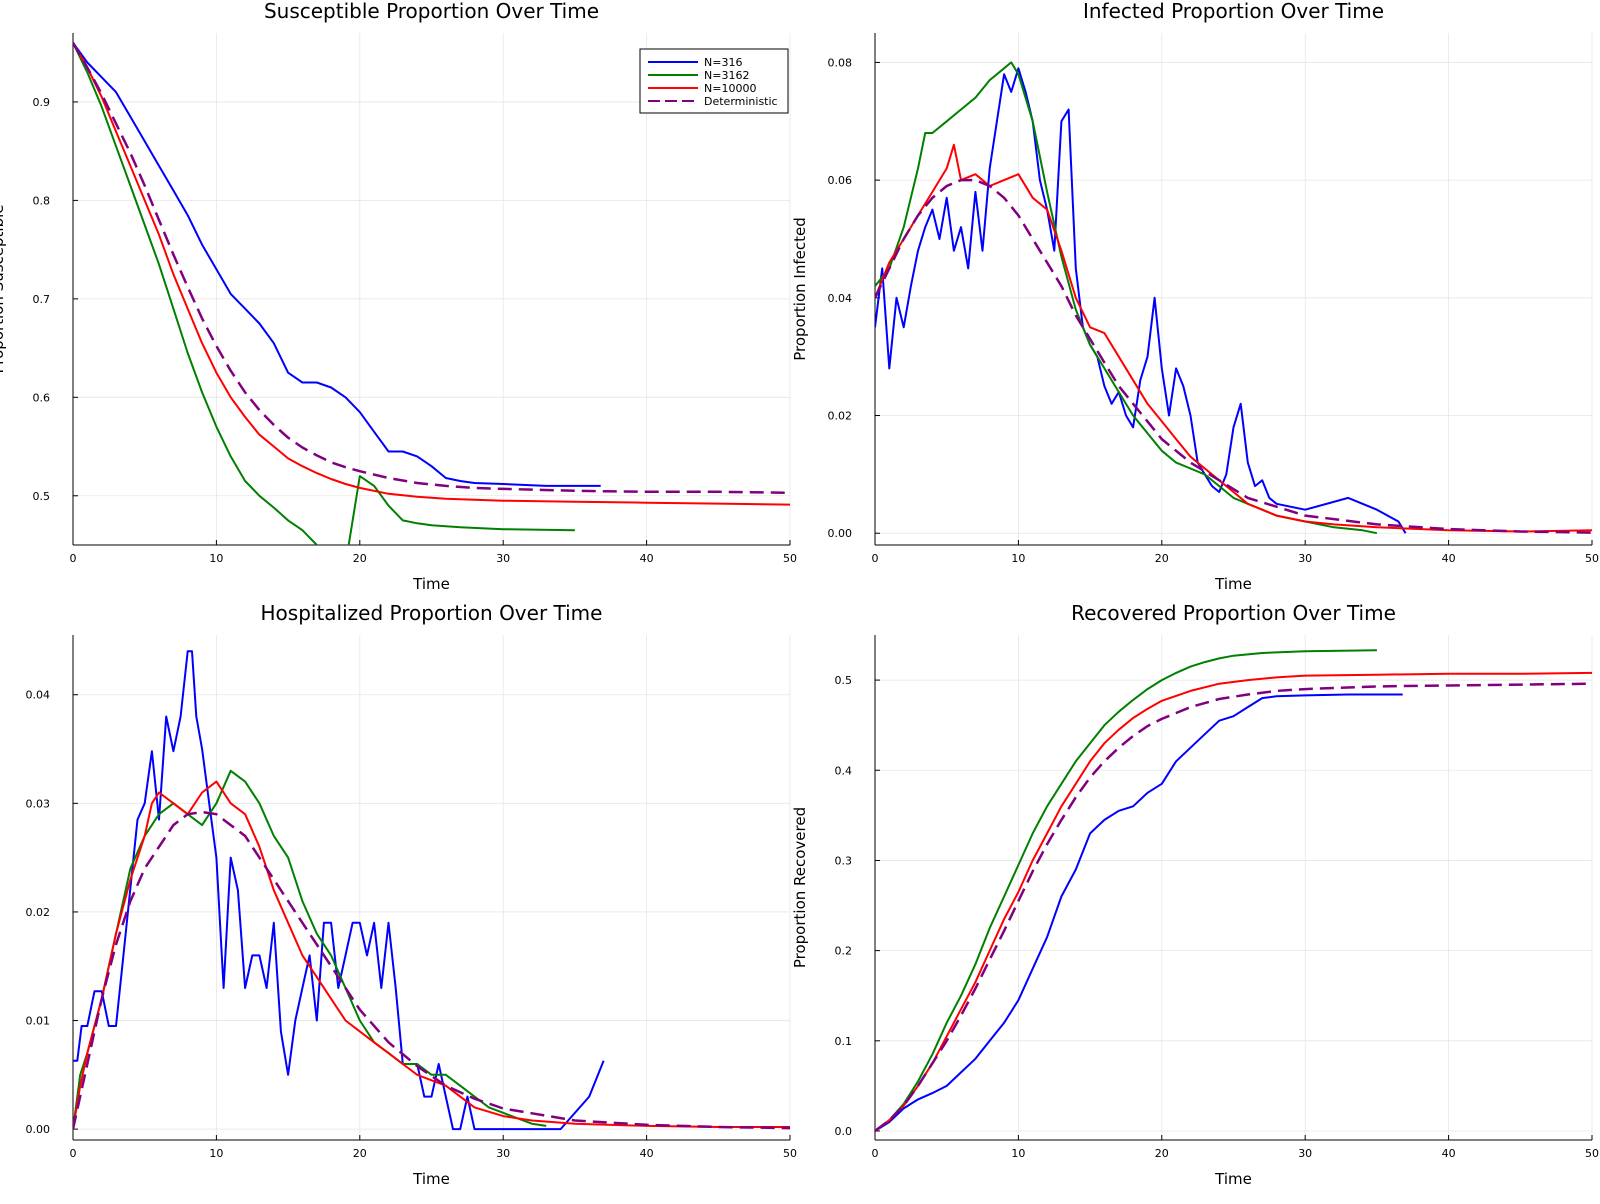 The width and height of the screenshot is (1600, 1204). What do you see at coordinates (1233, 584) in the screenshot?
I see `infected-xlabel: Time` at bounding box center [1233, 584].